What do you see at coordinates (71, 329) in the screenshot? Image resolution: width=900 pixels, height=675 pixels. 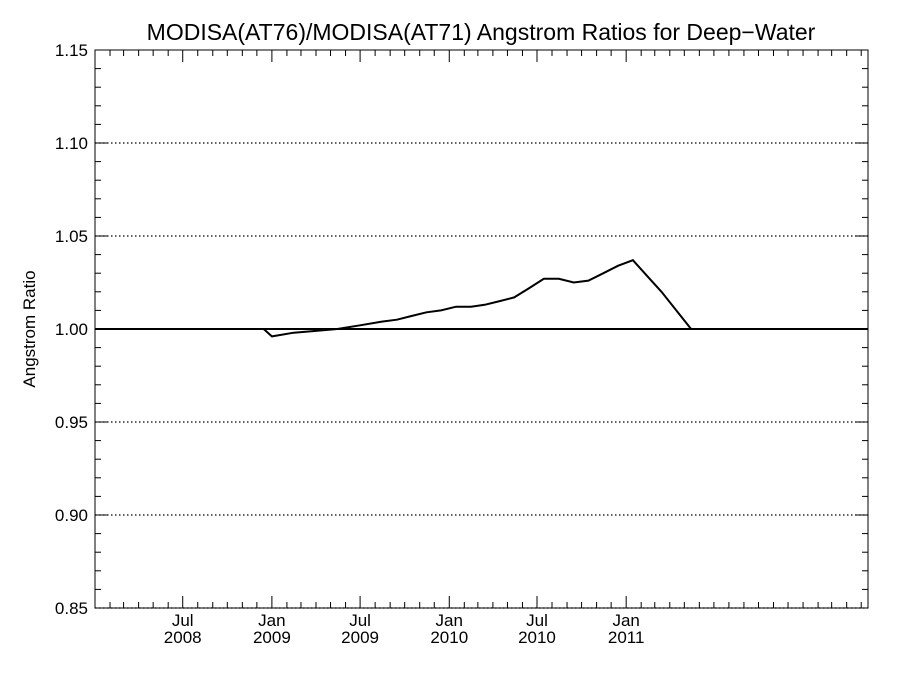 I see `y-tick-label: 1.00` at bounding box center [71, 329].